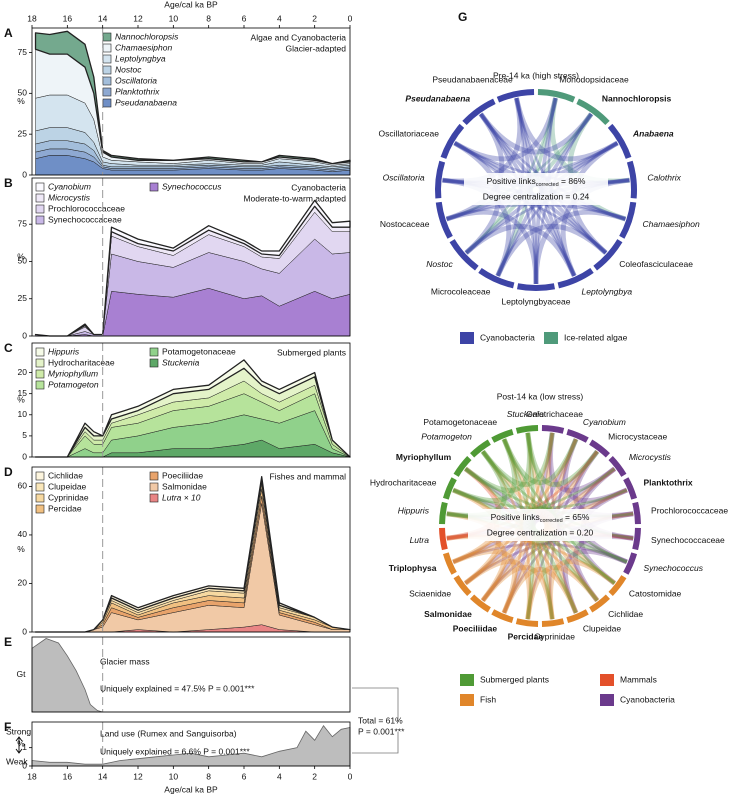 The image size is (734, 797). Describe the element at coordinates (689, 511) in the screenshot. I see `node-label: Prochlorococcaceae` at that location.